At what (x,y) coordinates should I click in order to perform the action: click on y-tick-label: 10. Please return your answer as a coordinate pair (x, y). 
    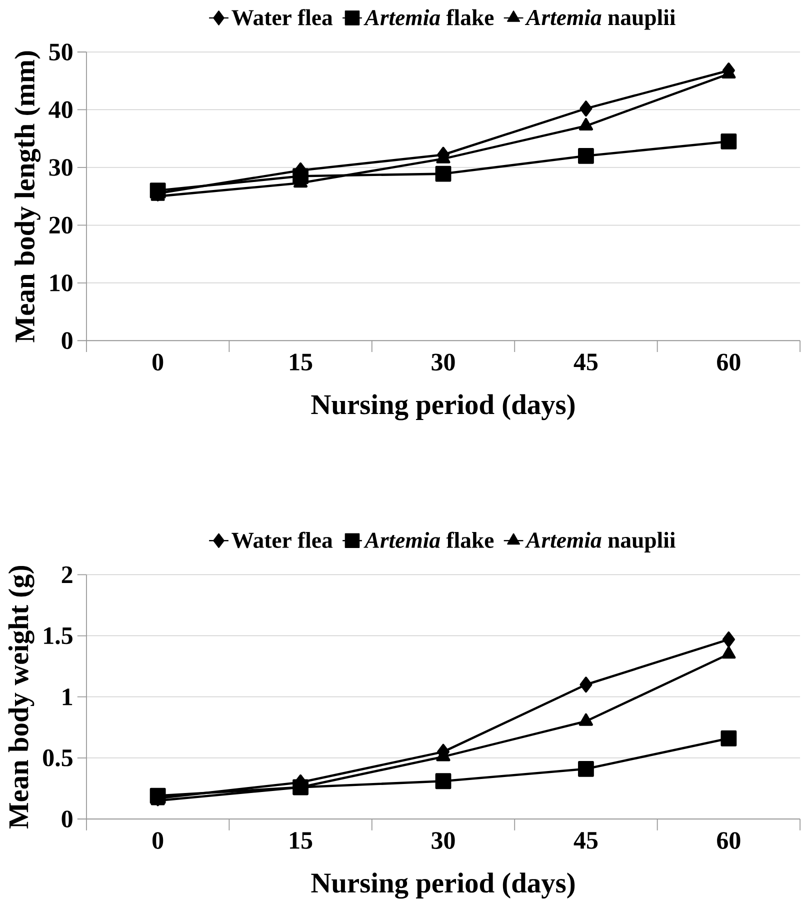
    Looking at the image, I should click on (61, 283).